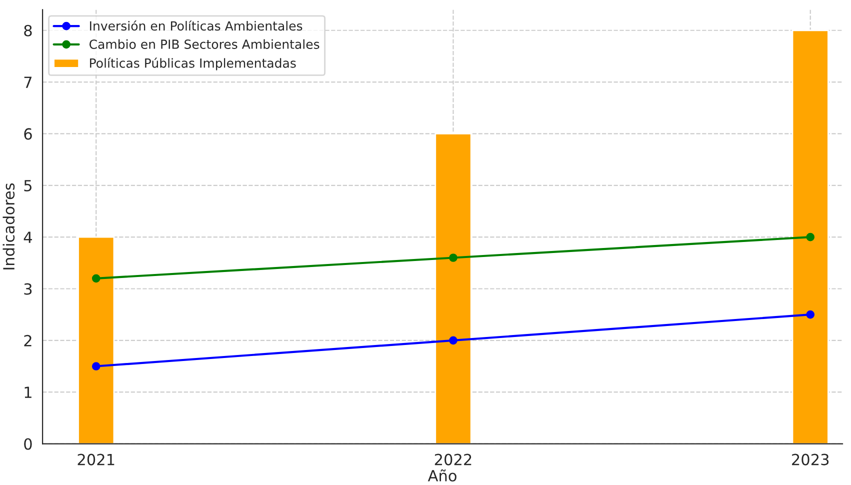 This screenshot has width=851, height=485. Describe the element at coordinates (196, 25) in the screenshot. I see `legend-label: Inversión en Políticas Ambientales` at that location.